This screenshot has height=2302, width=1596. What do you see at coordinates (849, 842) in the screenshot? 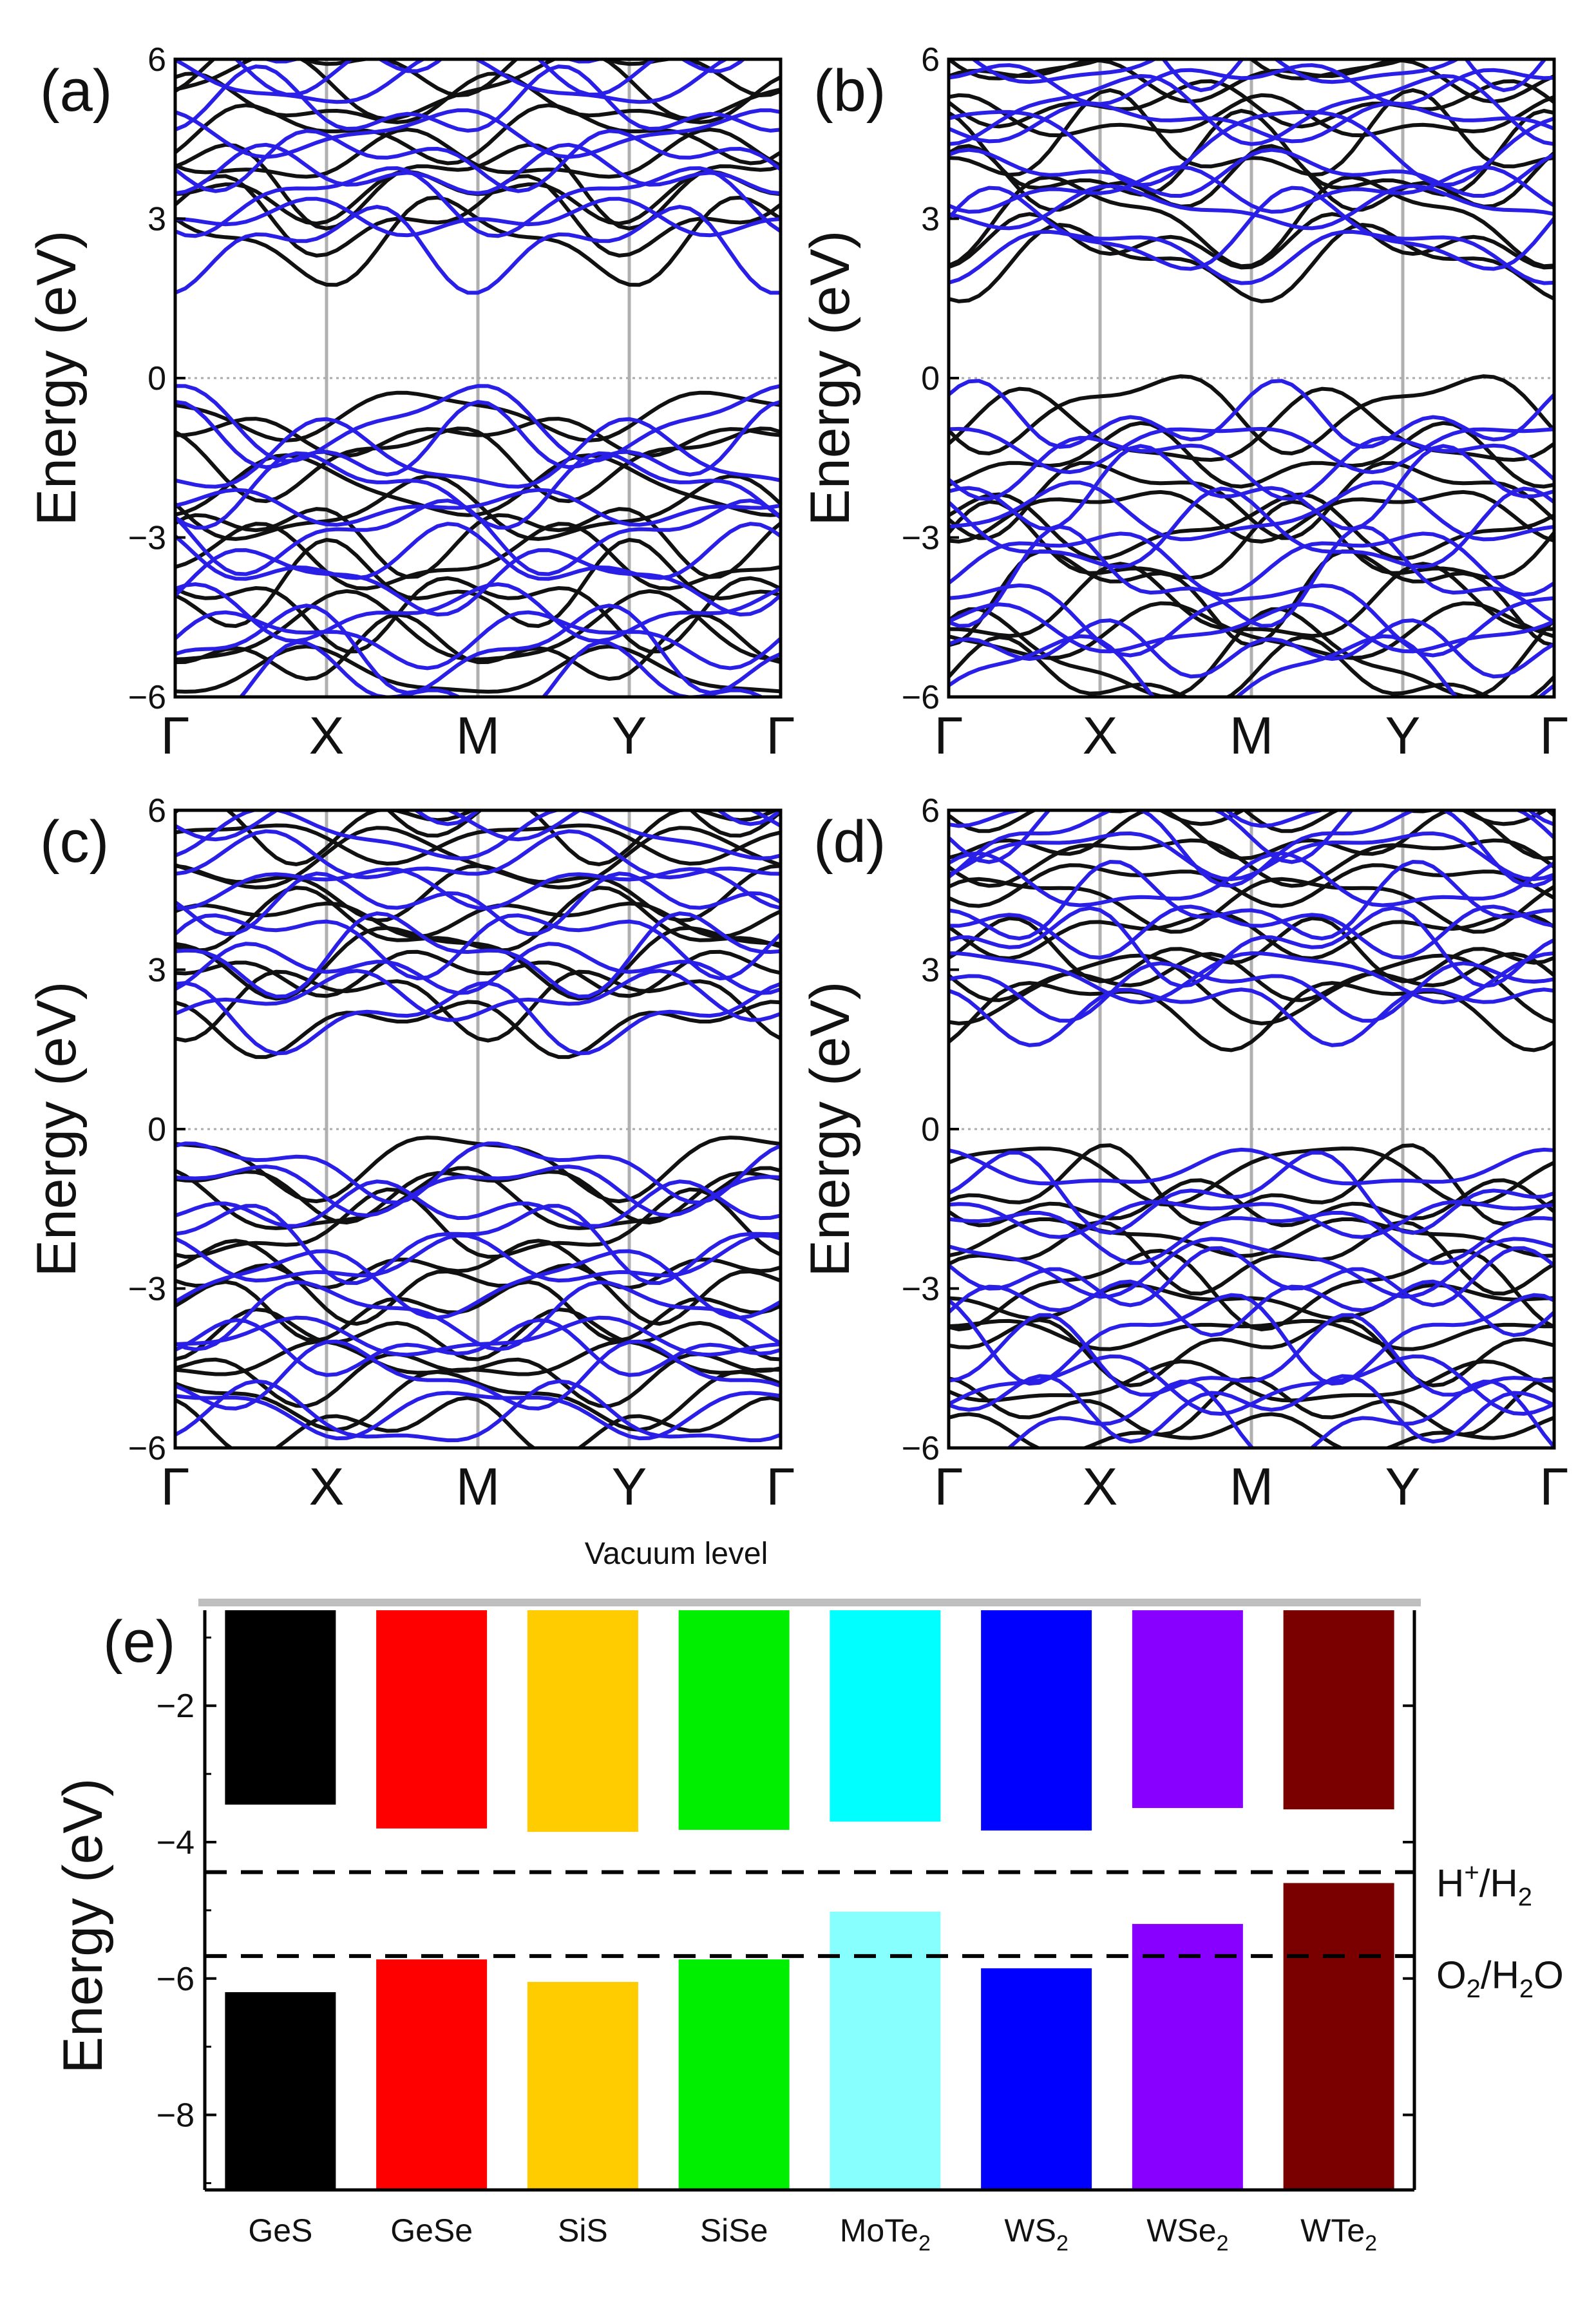
I see `panel-label: (d)` at bounding box center [849, 842].